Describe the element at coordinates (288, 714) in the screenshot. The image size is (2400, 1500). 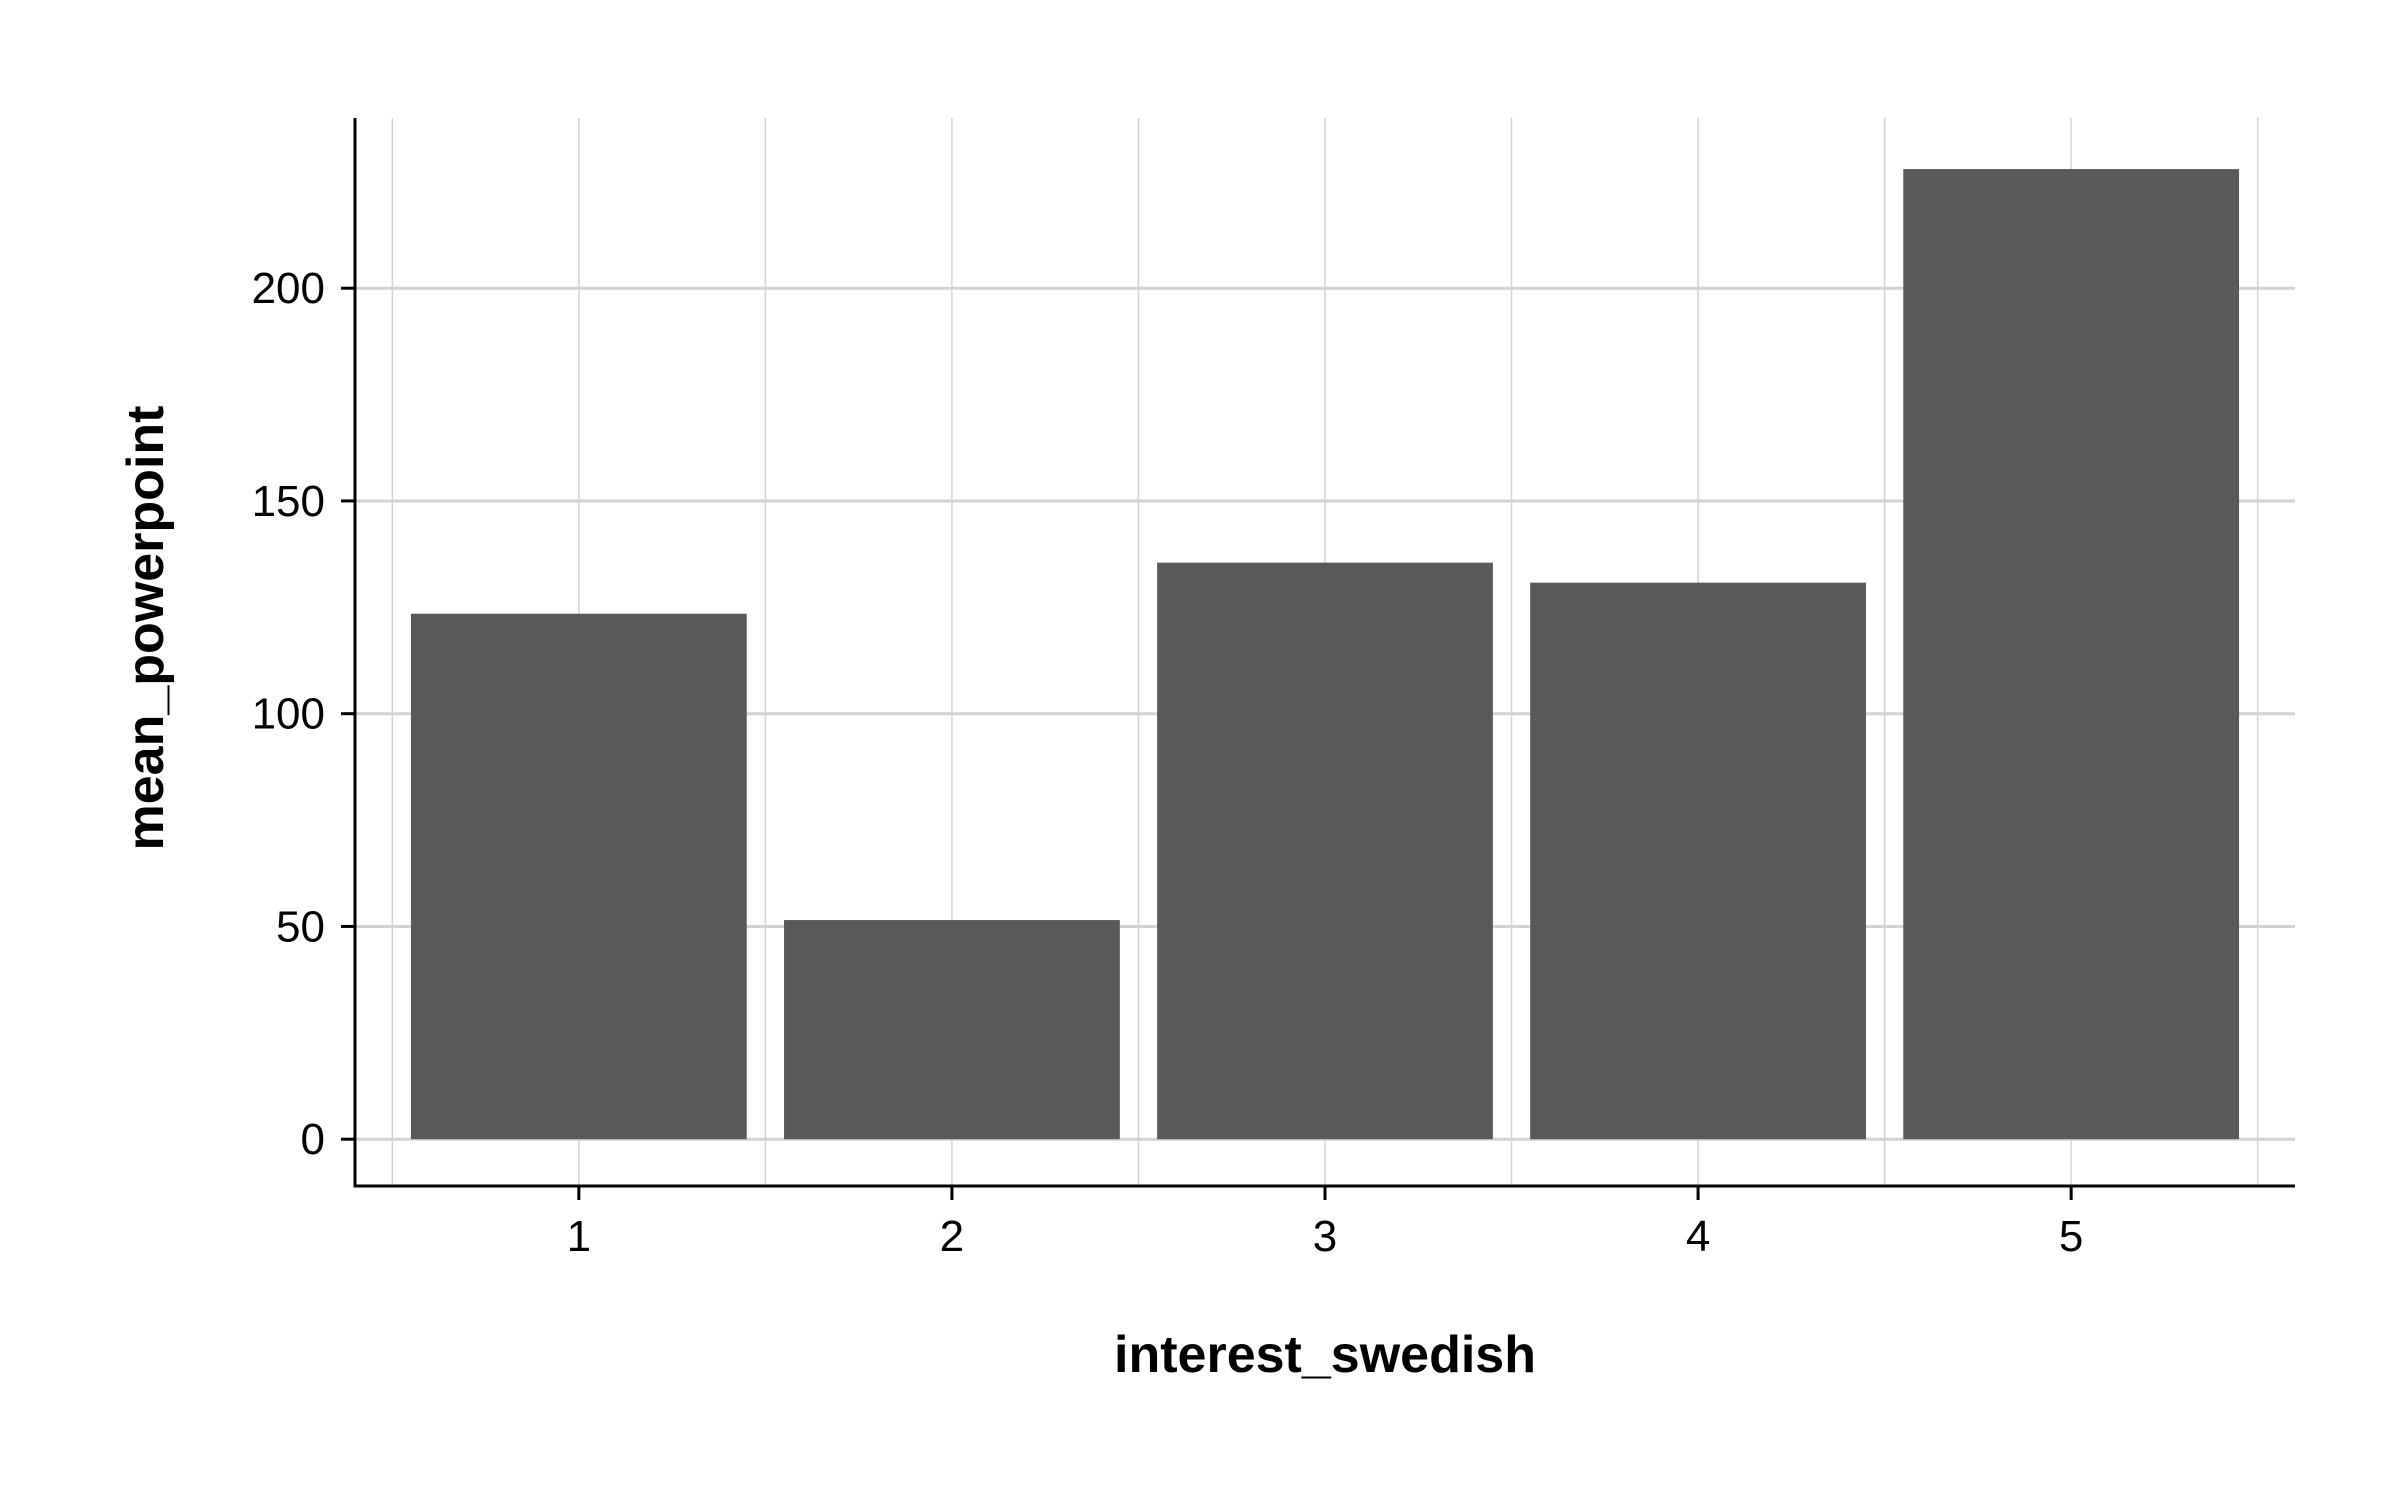
I see `y-tick-label: 100` at that location.